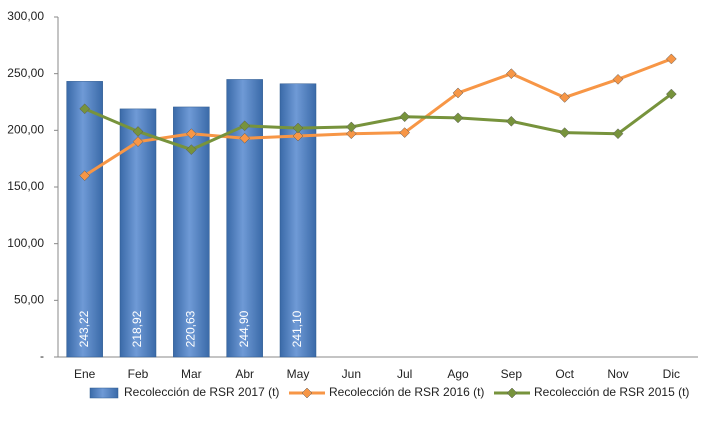 This screenshot has width=718, height=426. What do you see at coordinates (244, 374) in the screenshot?
I see `x-tick-label: Abr` at bounding box center [244, 374].